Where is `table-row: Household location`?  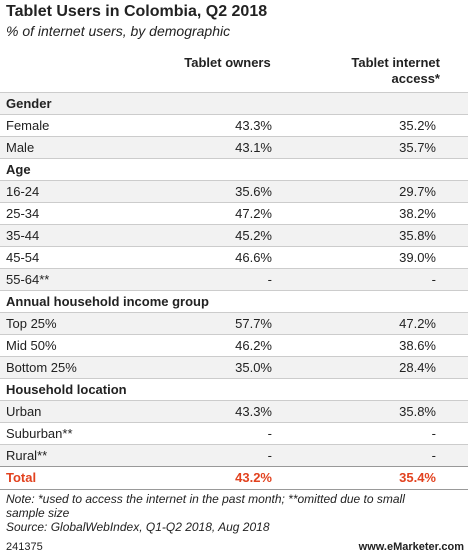
table-row: Household location is located at coordinates (234, 389).